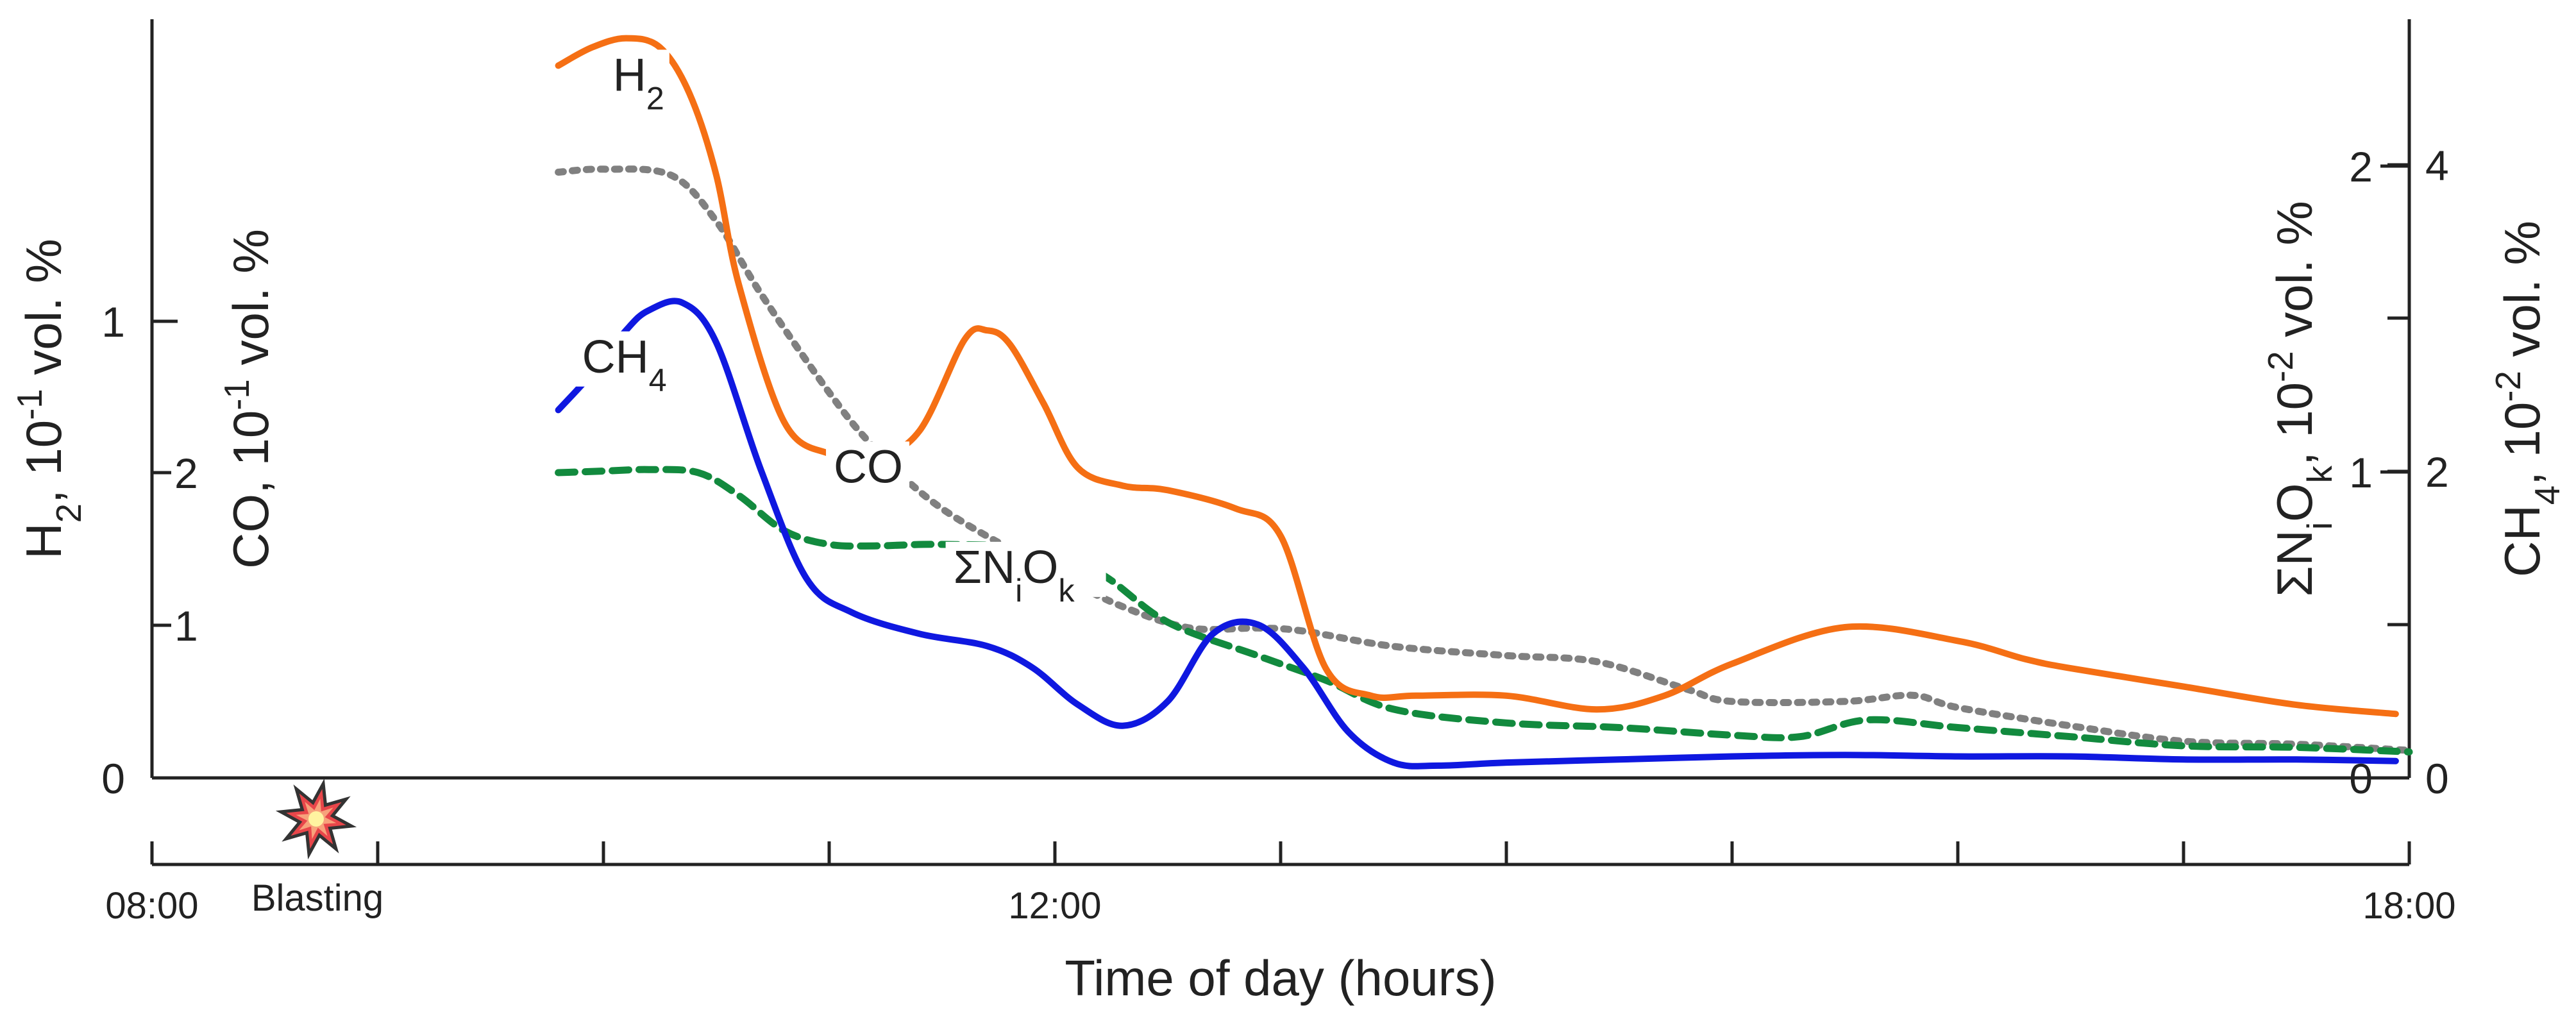 This screenshot has width=2576, height=1028. I want to click on co-tick-label-0: 1, so click(186, 626).